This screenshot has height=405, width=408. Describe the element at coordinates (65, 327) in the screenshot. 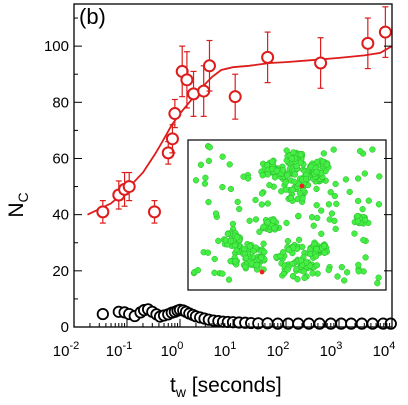

I see `y-tick-label: 0` at that location.